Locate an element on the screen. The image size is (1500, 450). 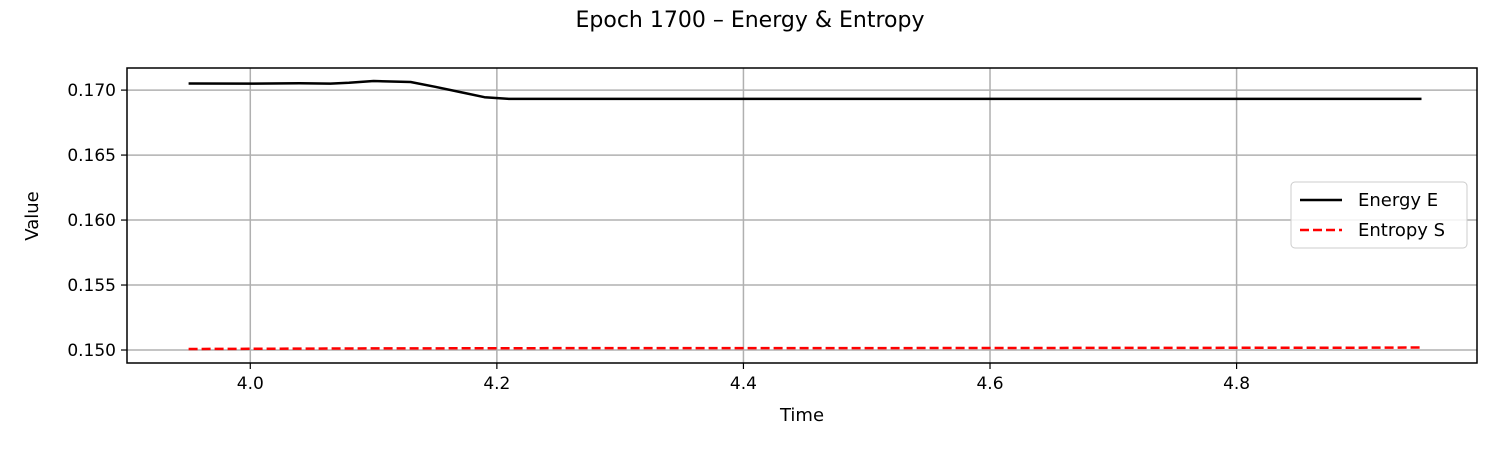
y-tick-label: 0.170 is located at coordinates (91, 91).